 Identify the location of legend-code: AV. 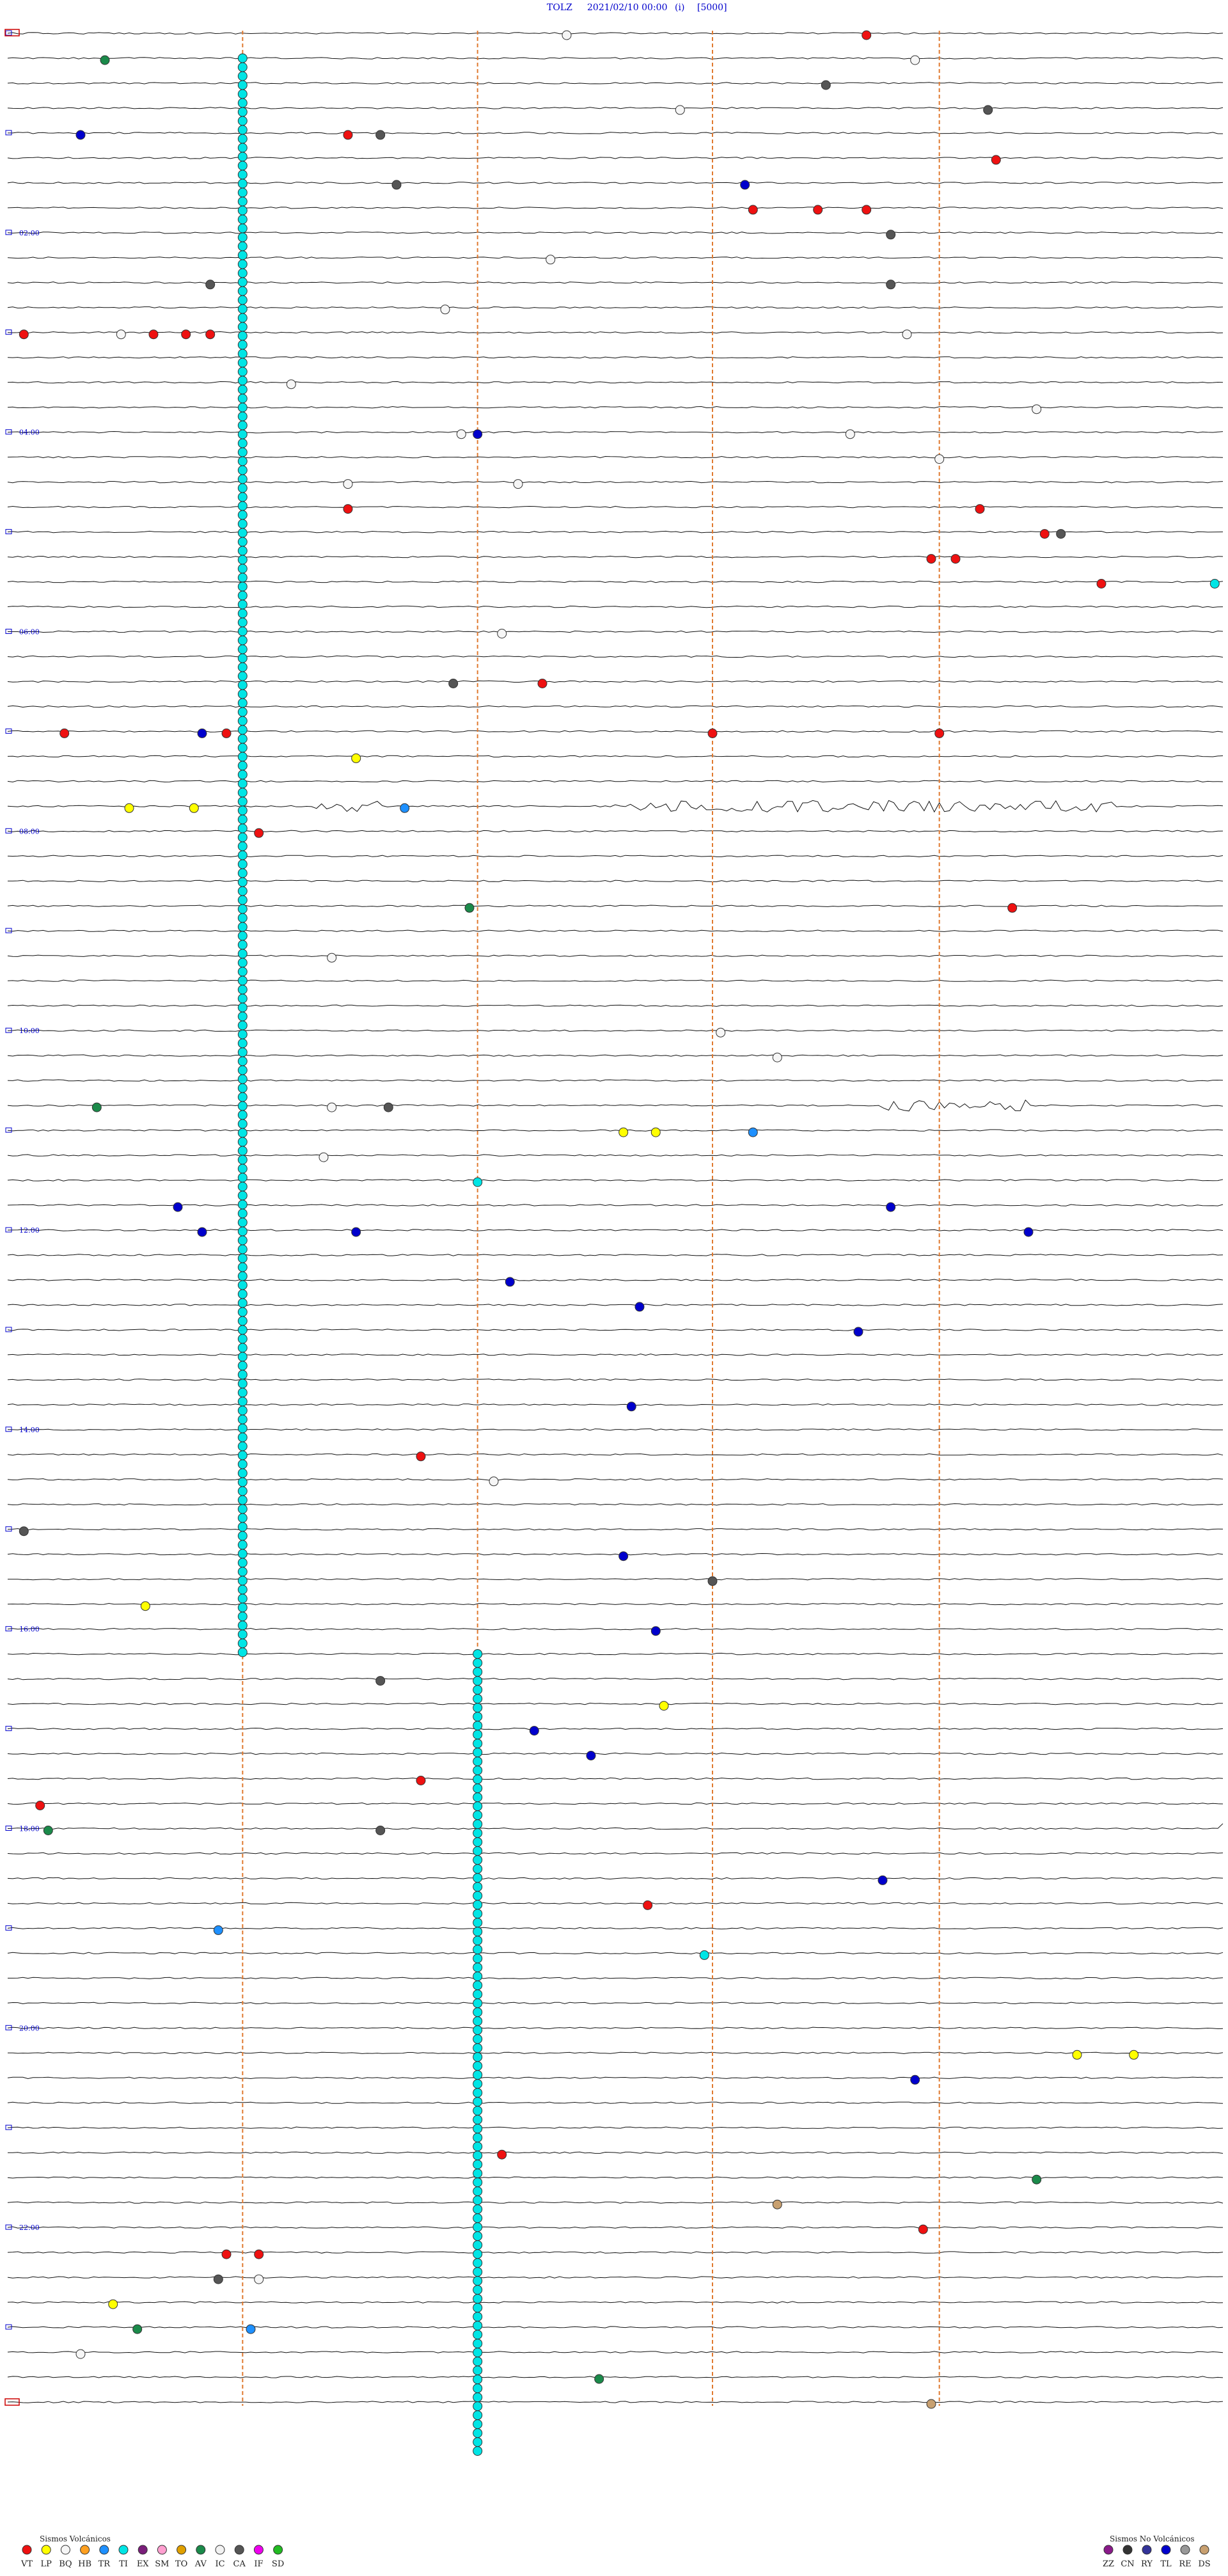
(200, 2564).